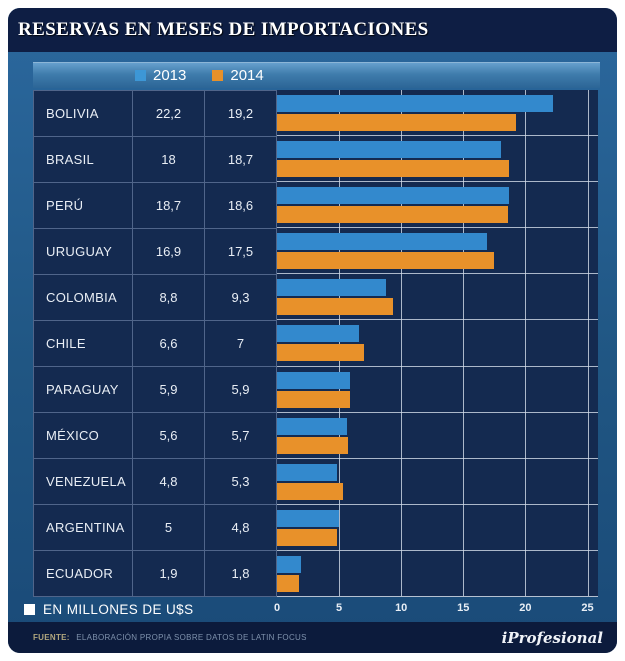 The width and height of the screenshot is (625, 661). I want to click on axis-tick-label: 10, so click(401, 608).